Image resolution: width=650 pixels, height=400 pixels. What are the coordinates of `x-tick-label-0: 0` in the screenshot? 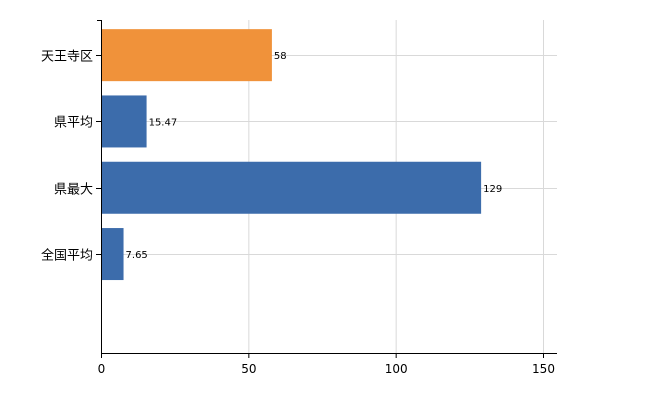 It's located at (102, 369).